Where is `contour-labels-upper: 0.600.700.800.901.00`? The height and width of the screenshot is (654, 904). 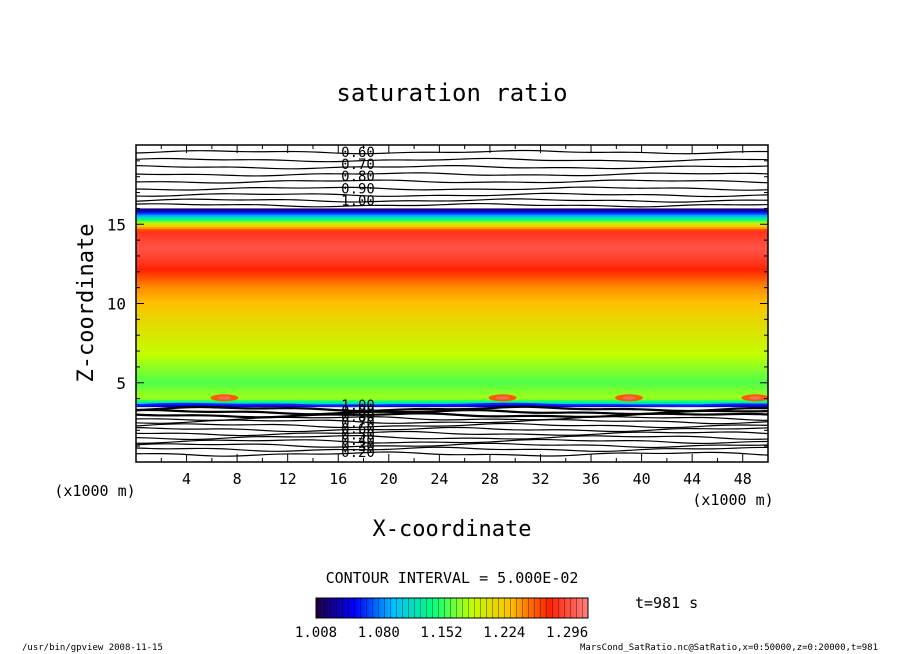 contour-labels-upper: 0.600.700.800.901.00 is located at coordinates (358, 177).